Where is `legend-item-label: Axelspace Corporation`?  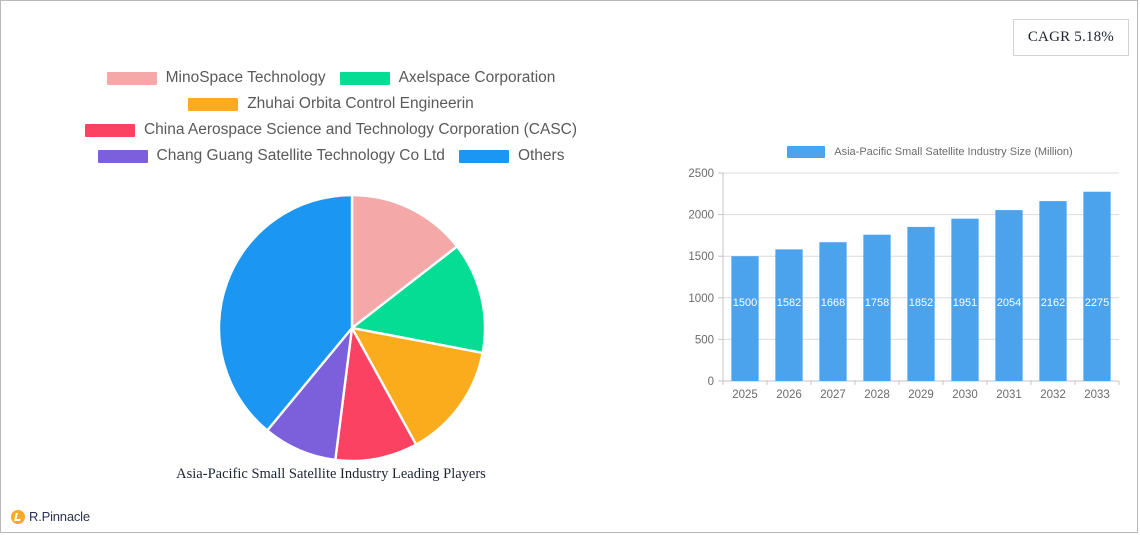 legend-item-label: Axelspace Corporation is located at coordinates (477, 77).